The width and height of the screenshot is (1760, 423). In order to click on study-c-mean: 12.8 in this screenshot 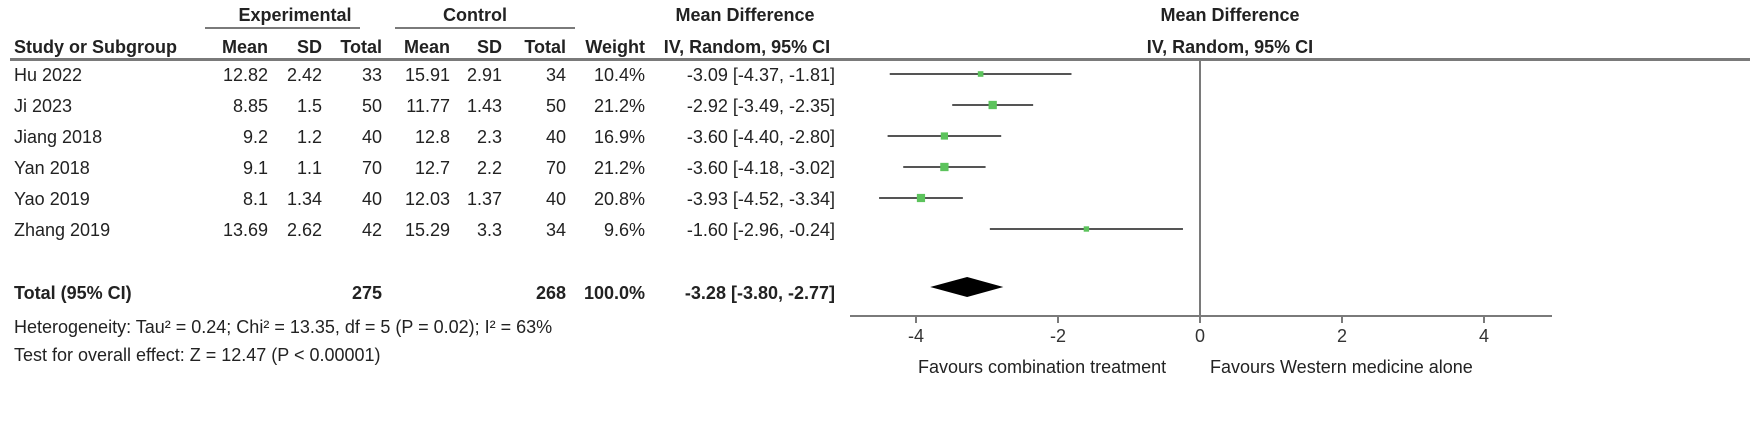, I will do `click(432, 137)`.